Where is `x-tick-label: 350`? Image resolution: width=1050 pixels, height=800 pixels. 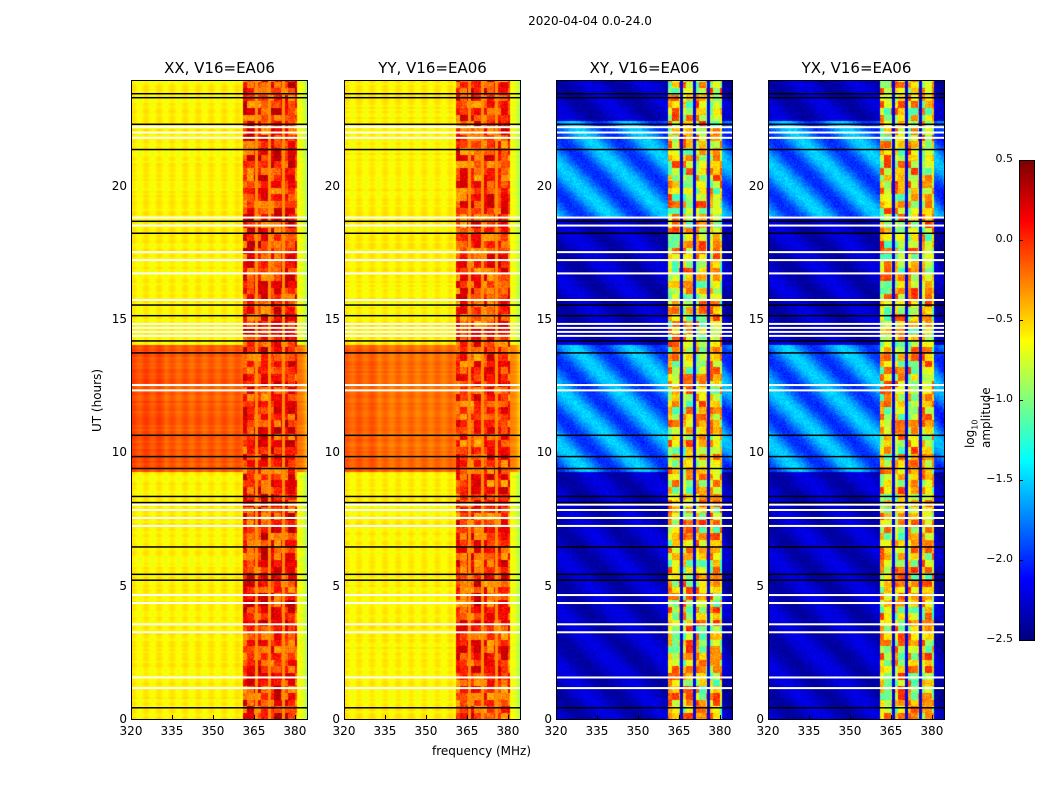 x-tick-label: 350 is located at coordinates (426, 731).